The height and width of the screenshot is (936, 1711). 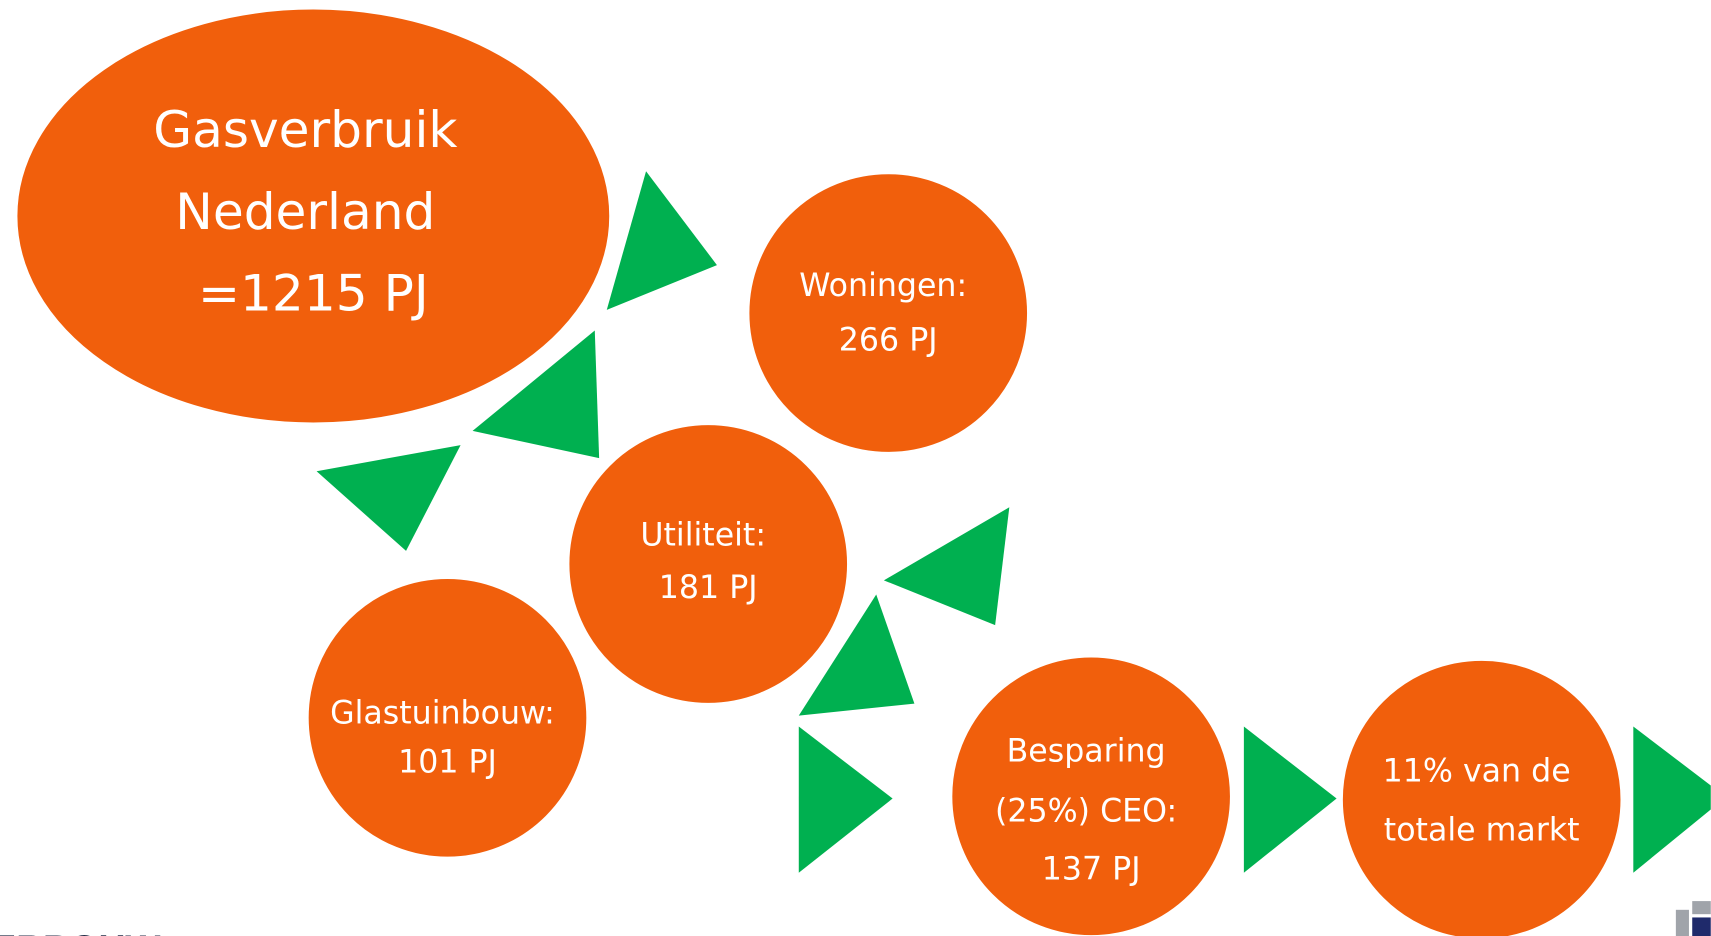 I want to click on node-label: 11% van de totale markt, so click(x=1482, y=800).